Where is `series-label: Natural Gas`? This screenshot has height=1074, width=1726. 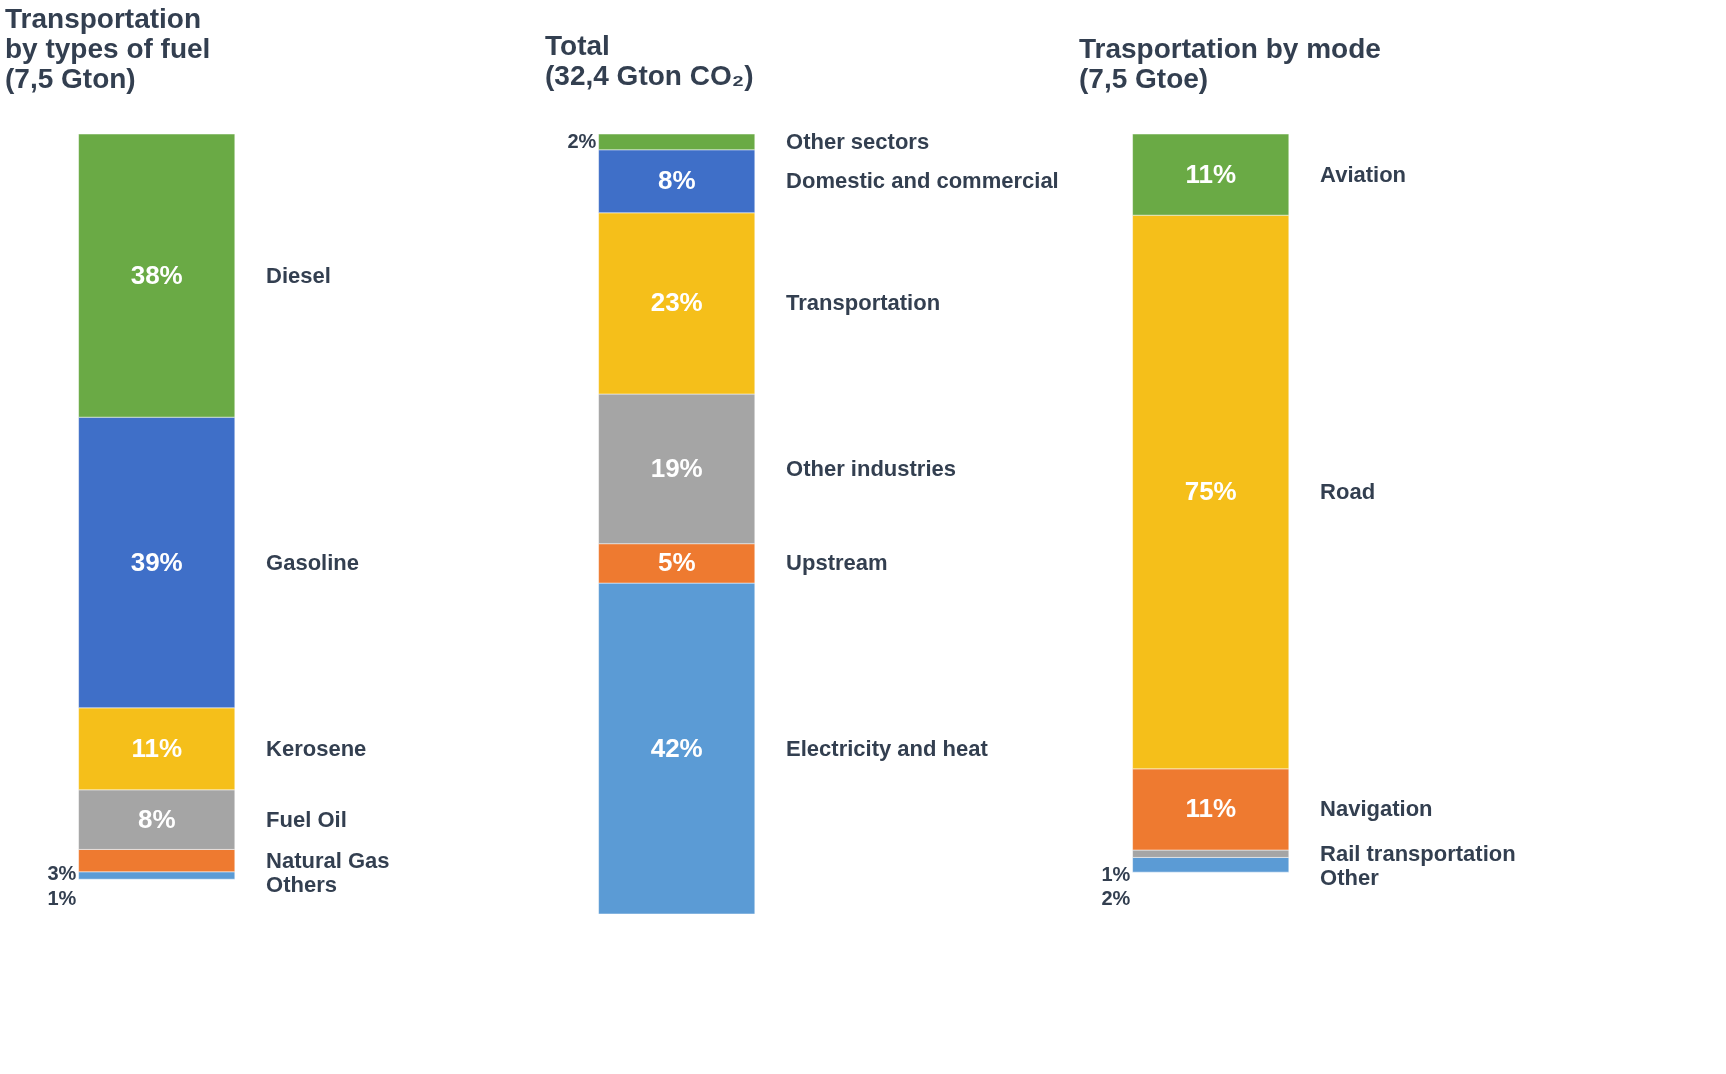 series-label: Natural Gas is located at coordinates (328, 860).